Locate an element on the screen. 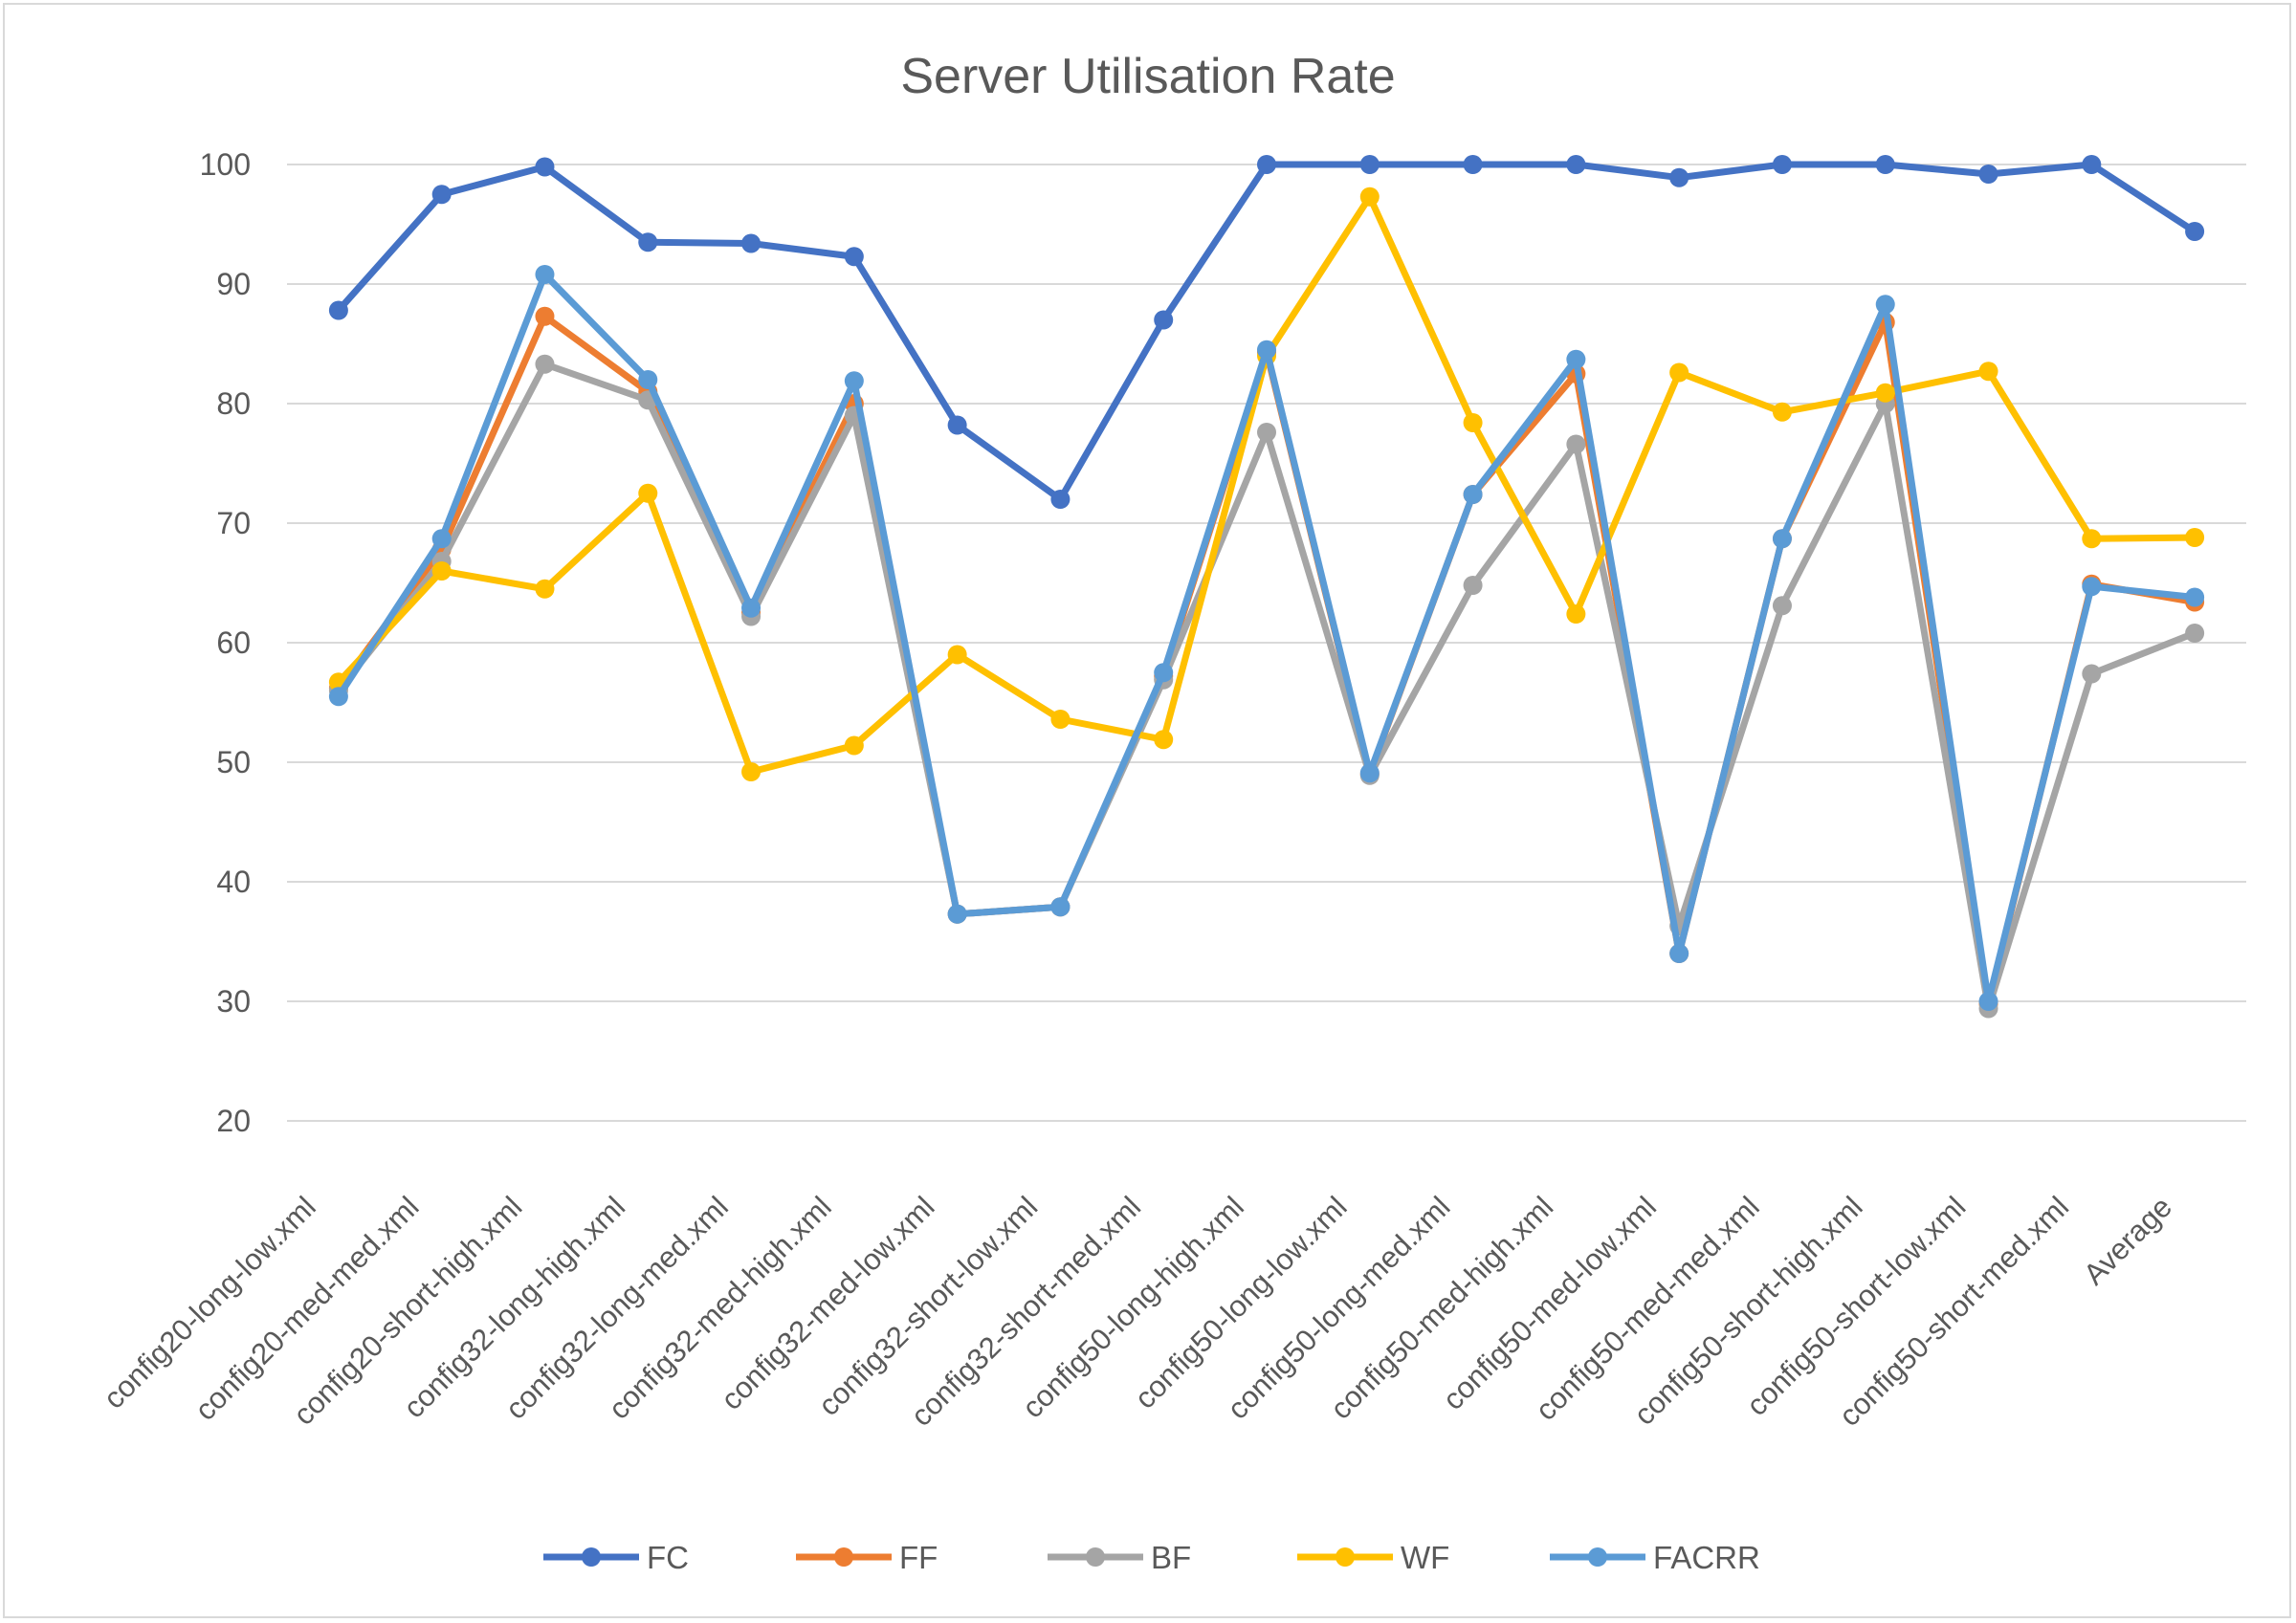 The image size is (2296, 1623). x-tick-label: Average is located at coordinates (2127, 1240).